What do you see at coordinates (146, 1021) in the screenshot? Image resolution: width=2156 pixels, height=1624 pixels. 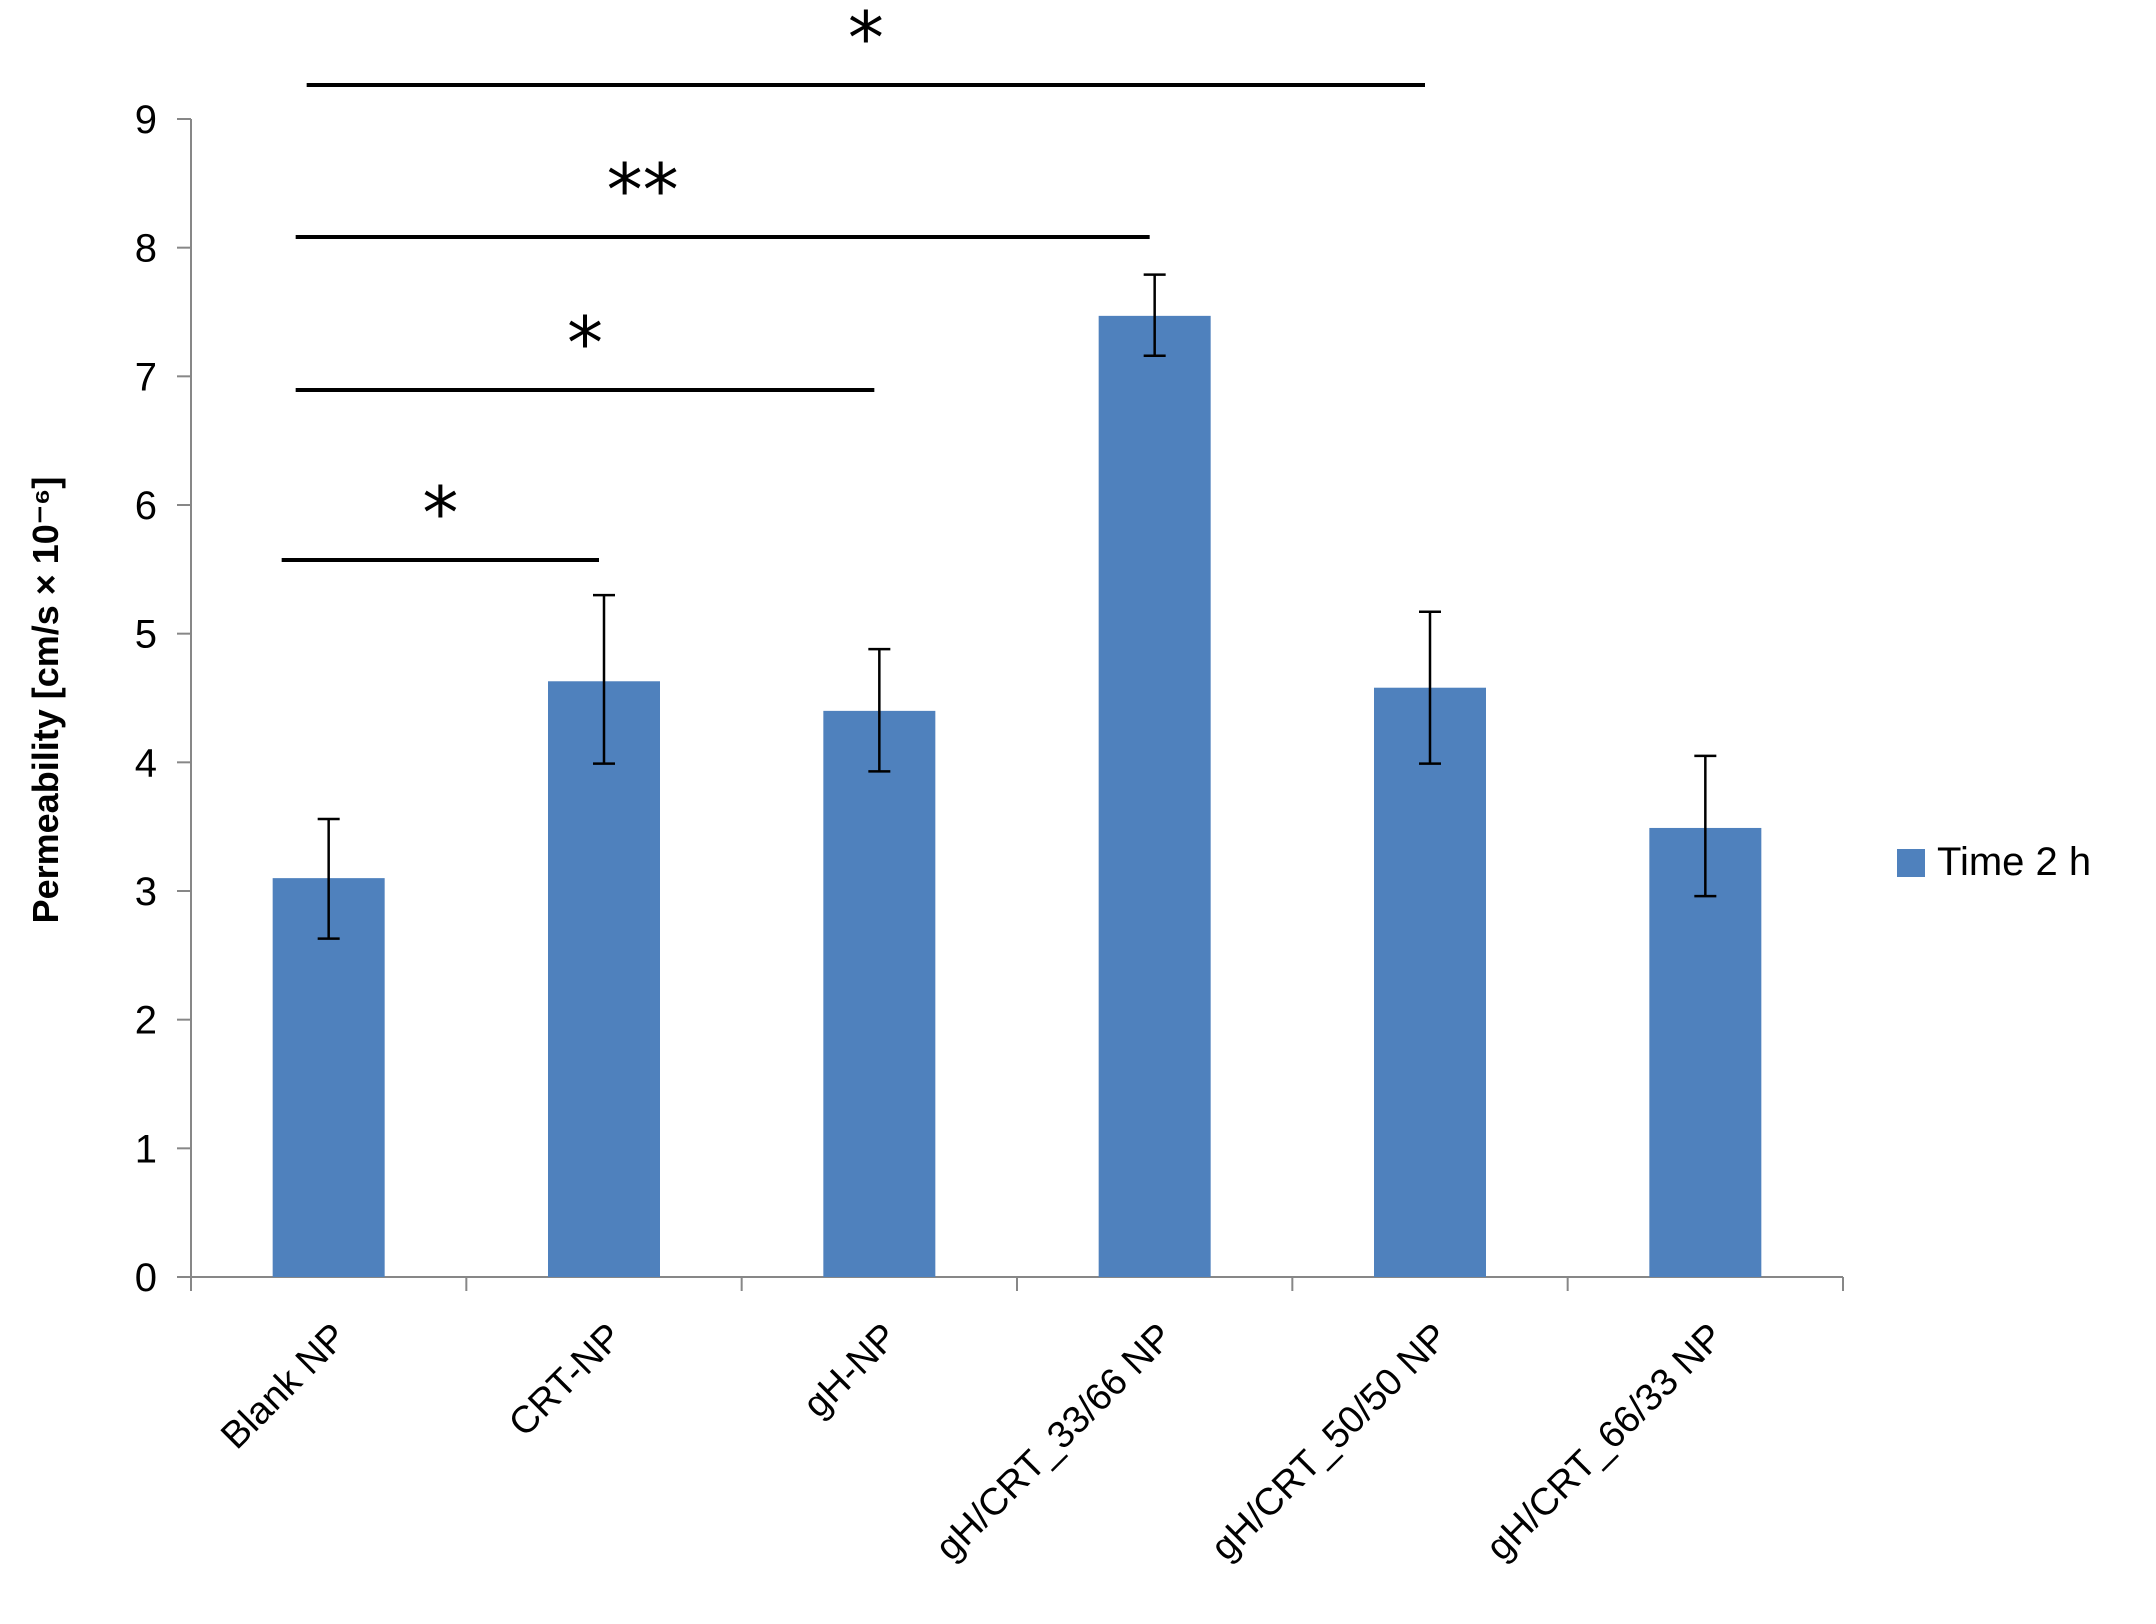 I see `y-tick-label-2: 2` at bounding box center [146, 1021].